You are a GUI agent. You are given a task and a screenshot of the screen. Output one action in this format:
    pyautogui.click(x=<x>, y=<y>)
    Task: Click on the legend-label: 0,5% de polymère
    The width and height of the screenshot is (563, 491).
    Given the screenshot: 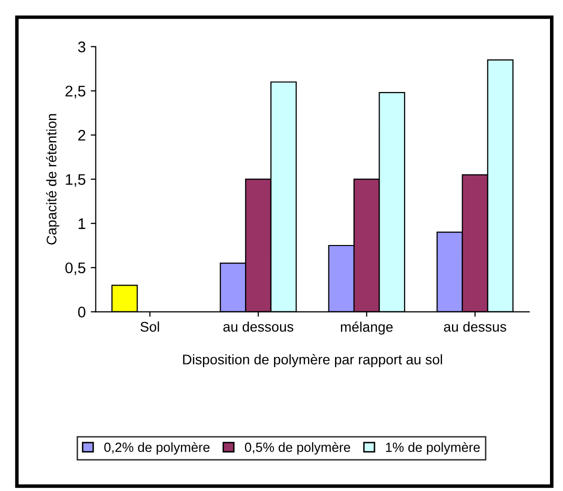 What is the action you would take?
    pyautogui.click(x=297, y=448)
    